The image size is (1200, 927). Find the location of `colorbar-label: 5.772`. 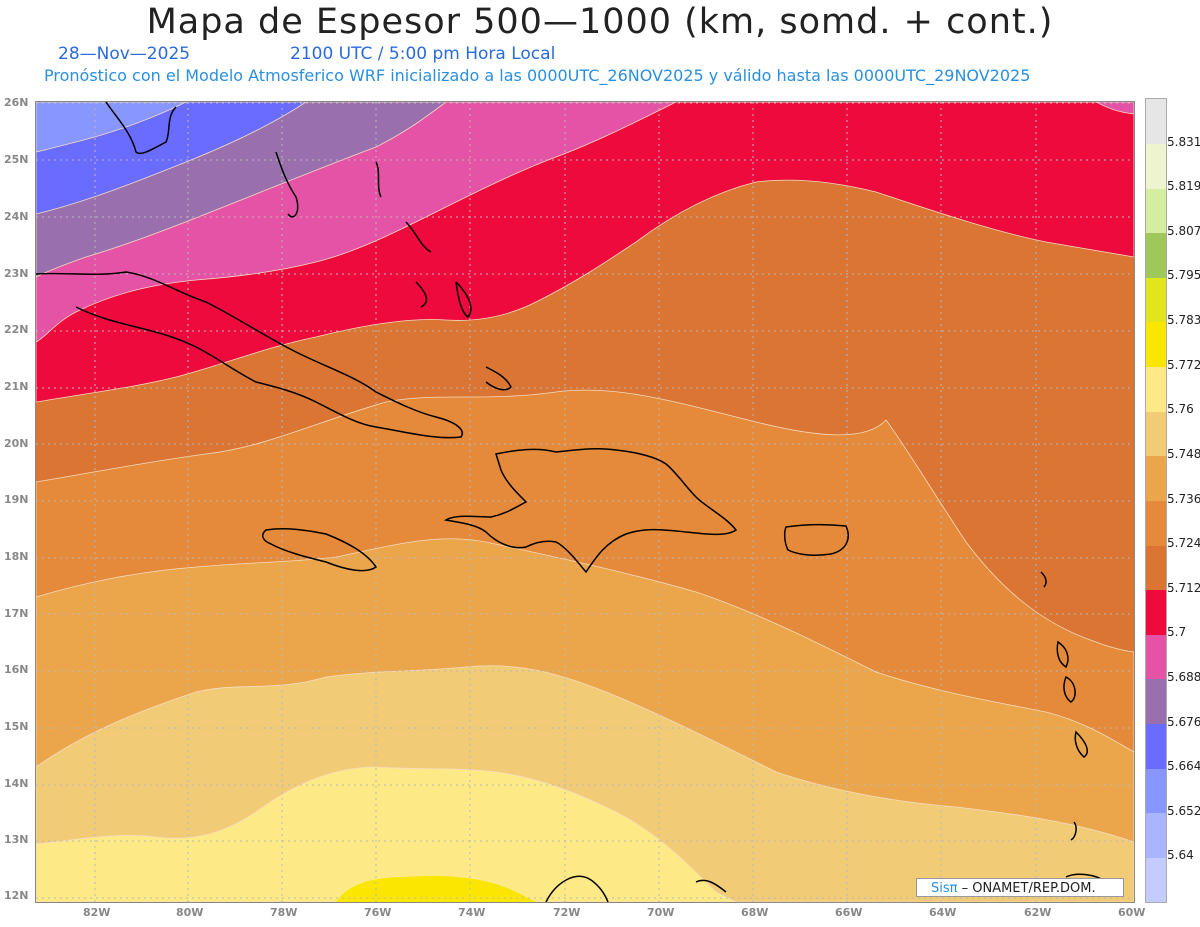

colorbar-label: 5.772 is located at coordinates (1183, 364).